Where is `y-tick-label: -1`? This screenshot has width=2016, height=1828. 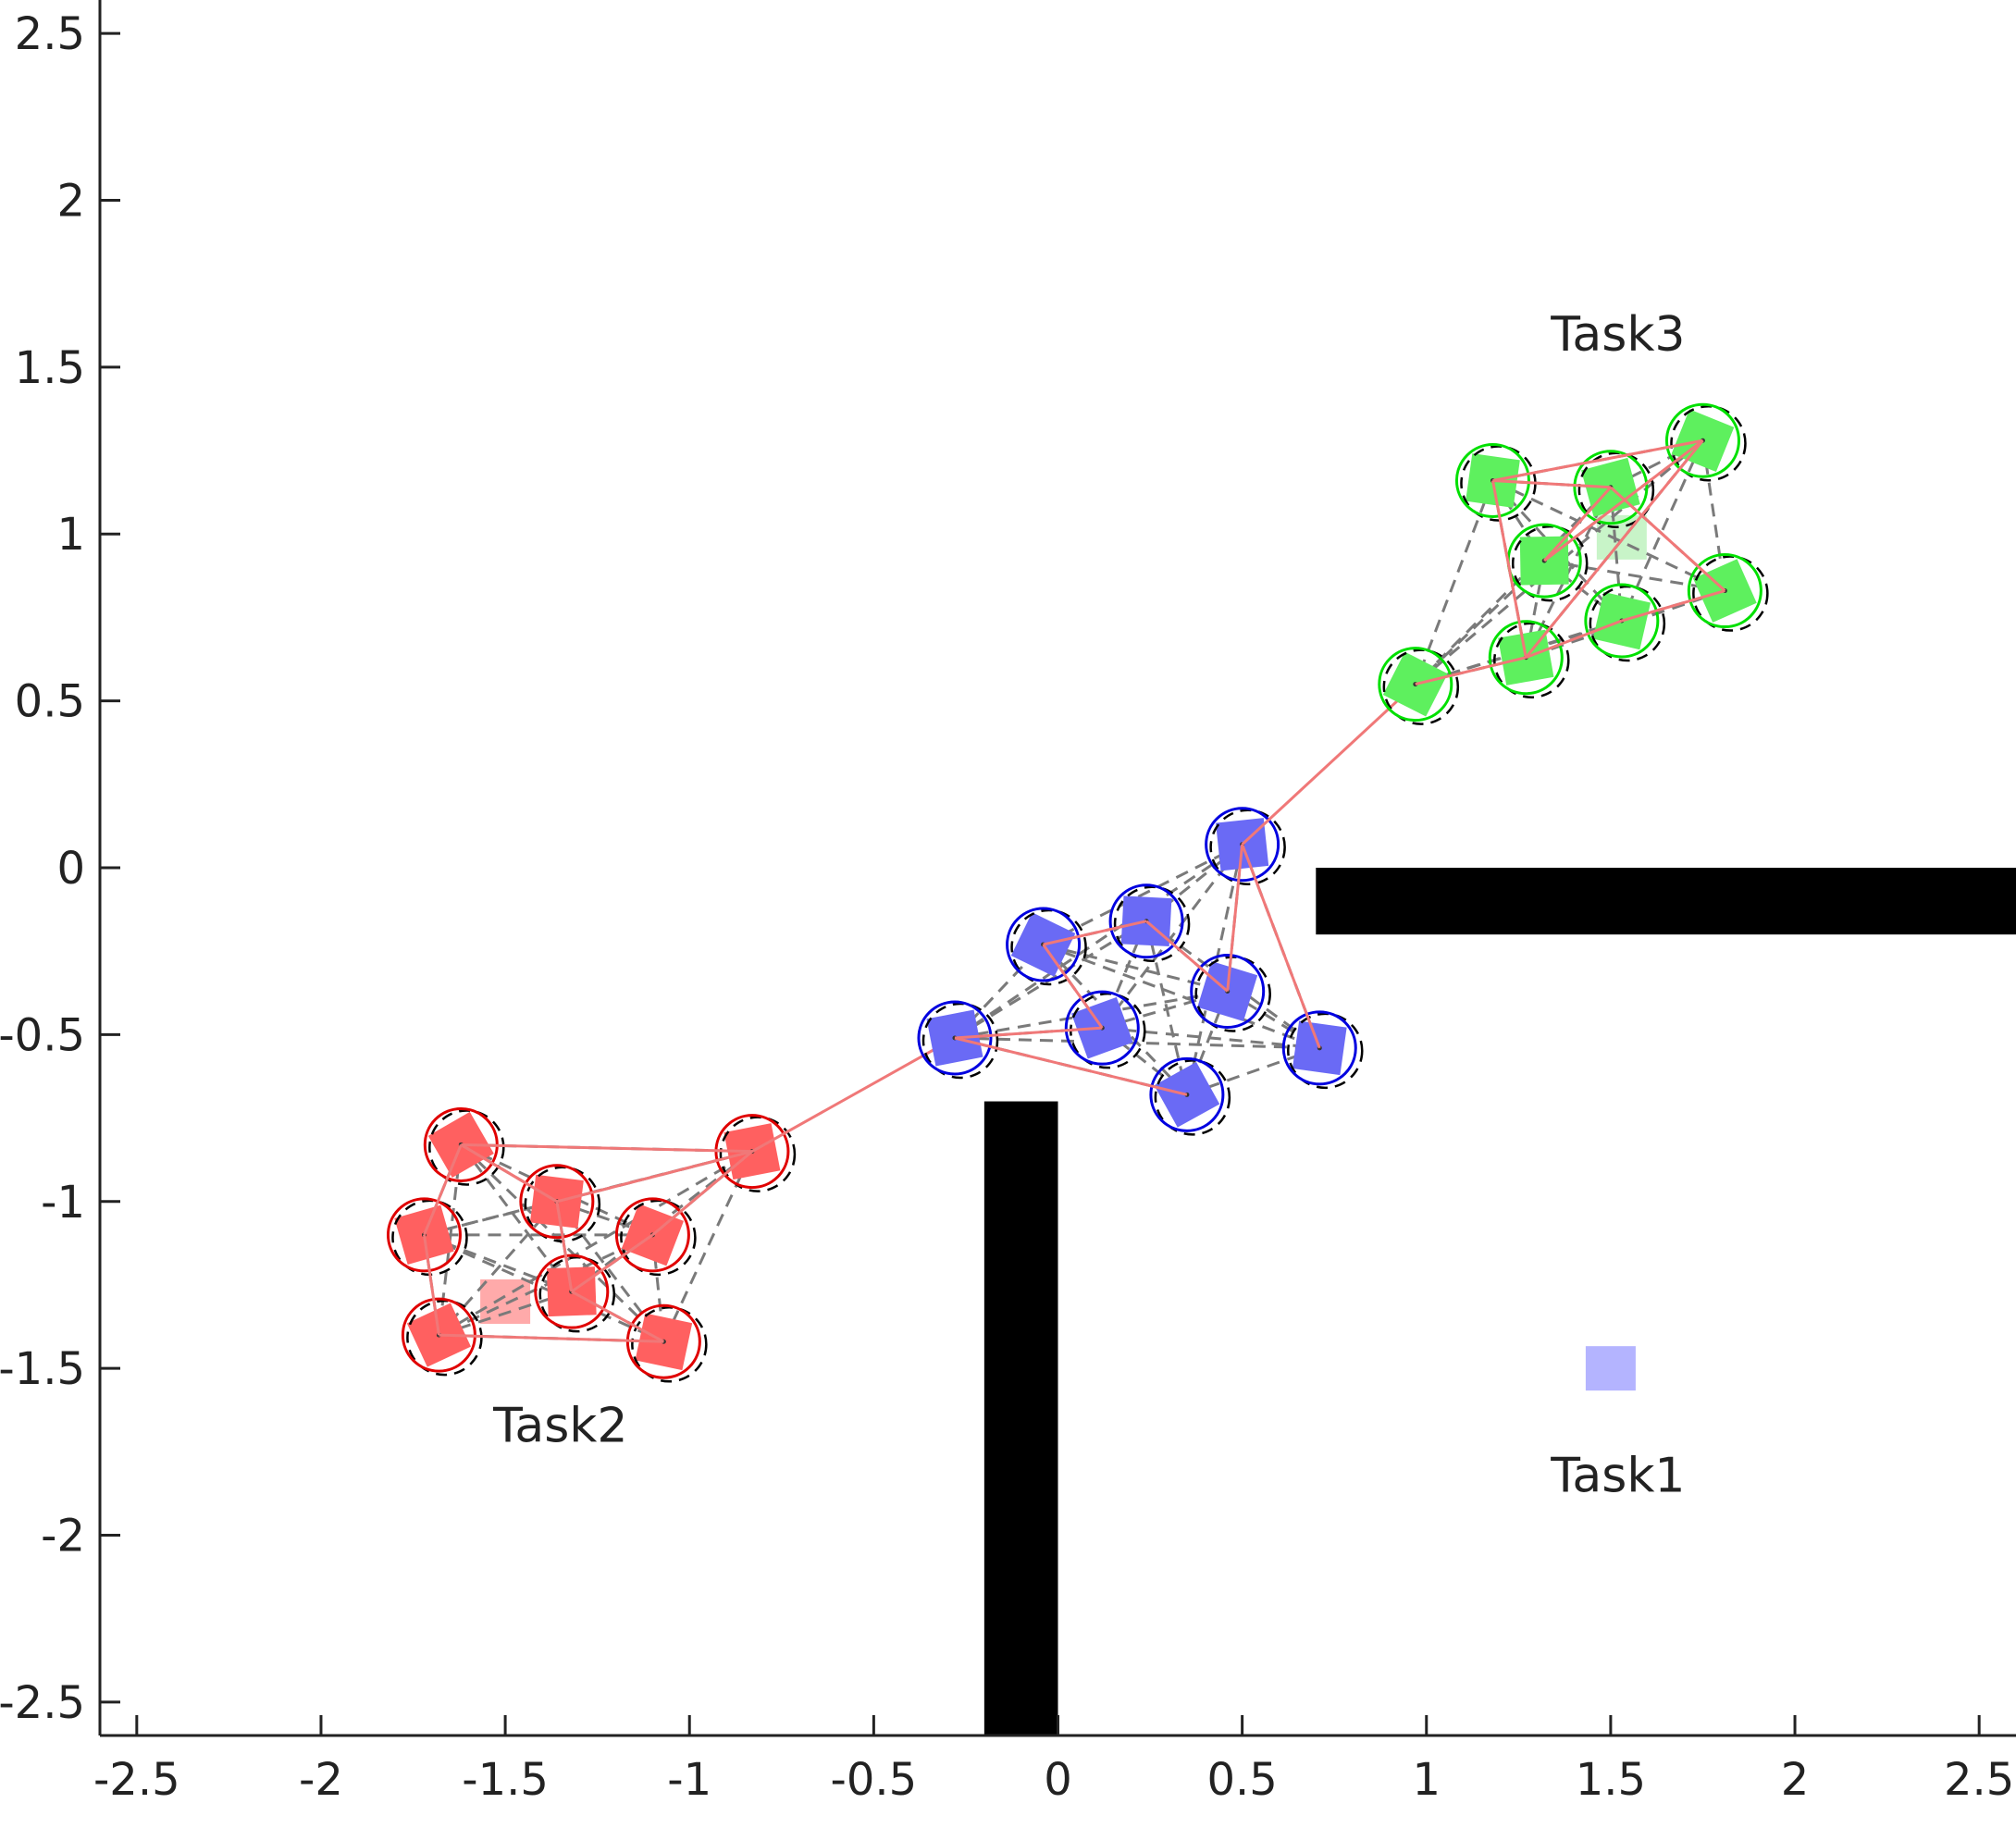 y-tick-label: -1 is located at coordinates (63, 1203).